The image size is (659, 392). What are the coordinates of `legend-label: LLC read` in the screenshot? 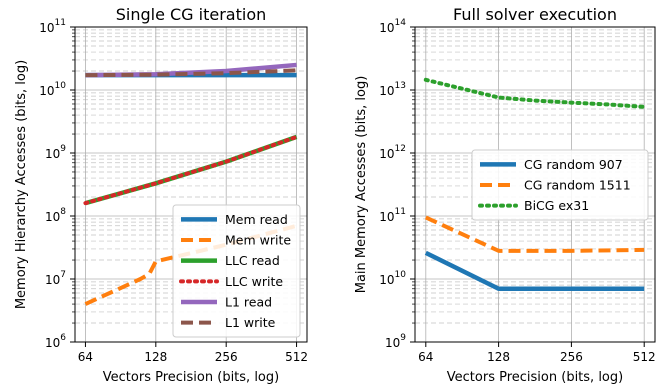 It's located at (252, 260).